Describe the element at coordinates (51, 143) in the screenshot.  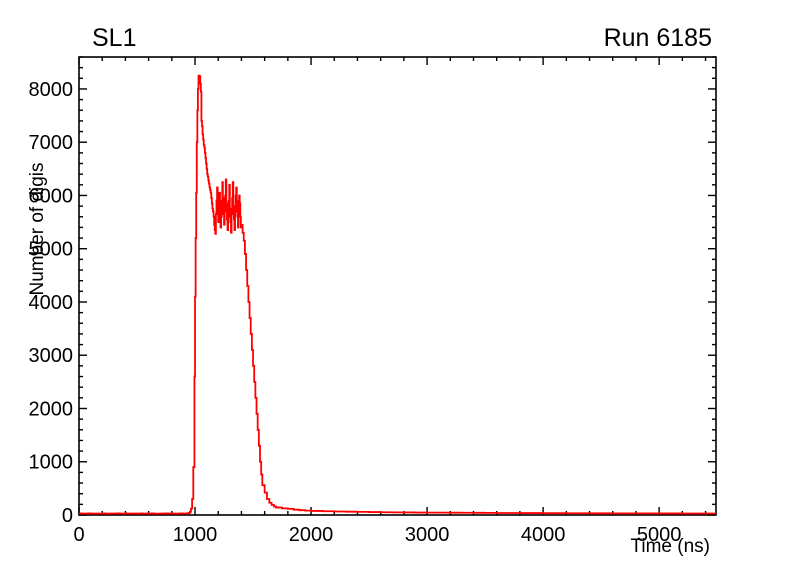
I see `svg-text: 7000` at that location.